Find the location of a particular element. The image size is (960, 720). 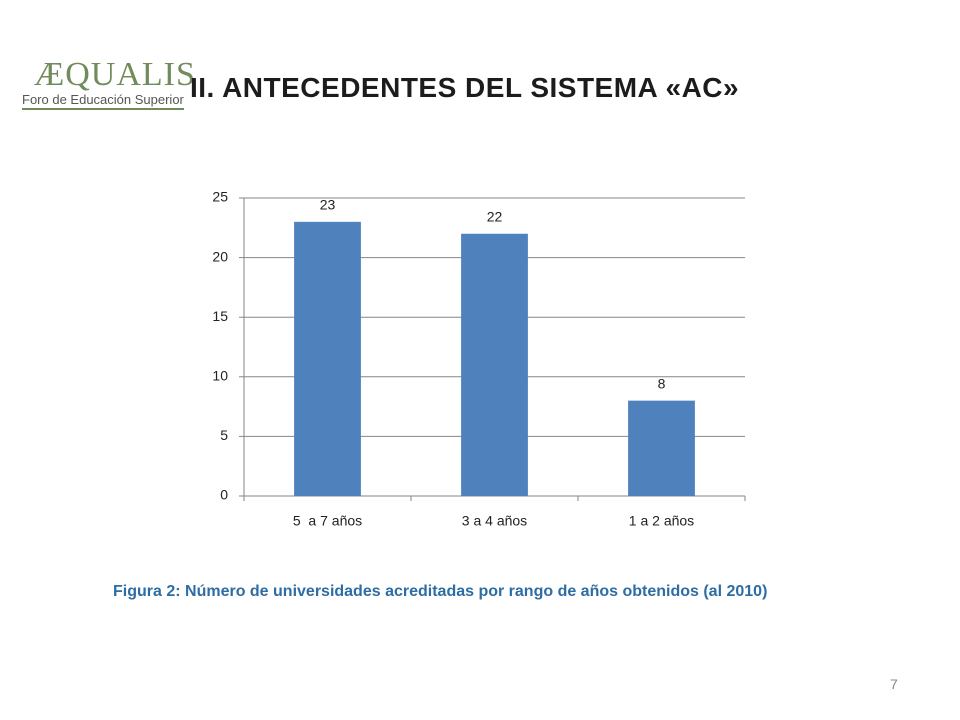

data-label: 23 is located at coordinates (328, 205).